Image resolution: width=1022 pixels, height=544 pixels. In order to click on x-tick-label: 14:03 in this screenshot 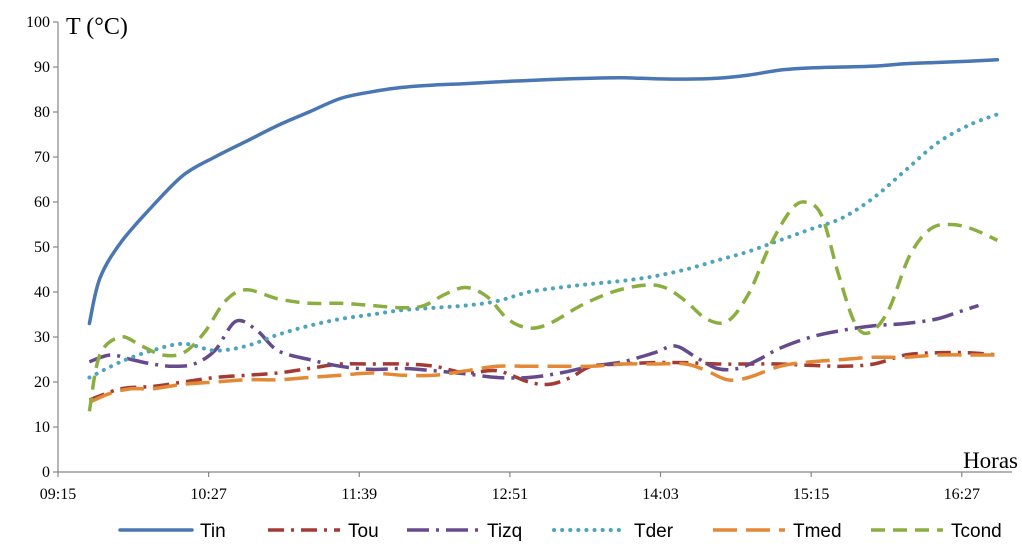, I will do `click(660, 494)`.